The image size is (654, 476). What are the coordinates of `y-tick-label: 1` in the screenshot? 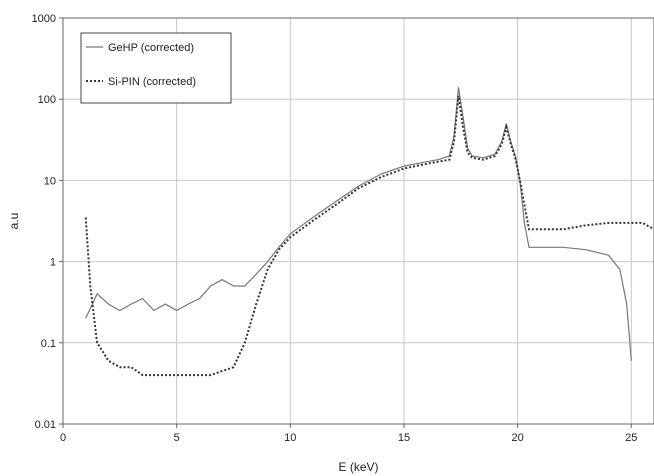 It's located at (53, 263).